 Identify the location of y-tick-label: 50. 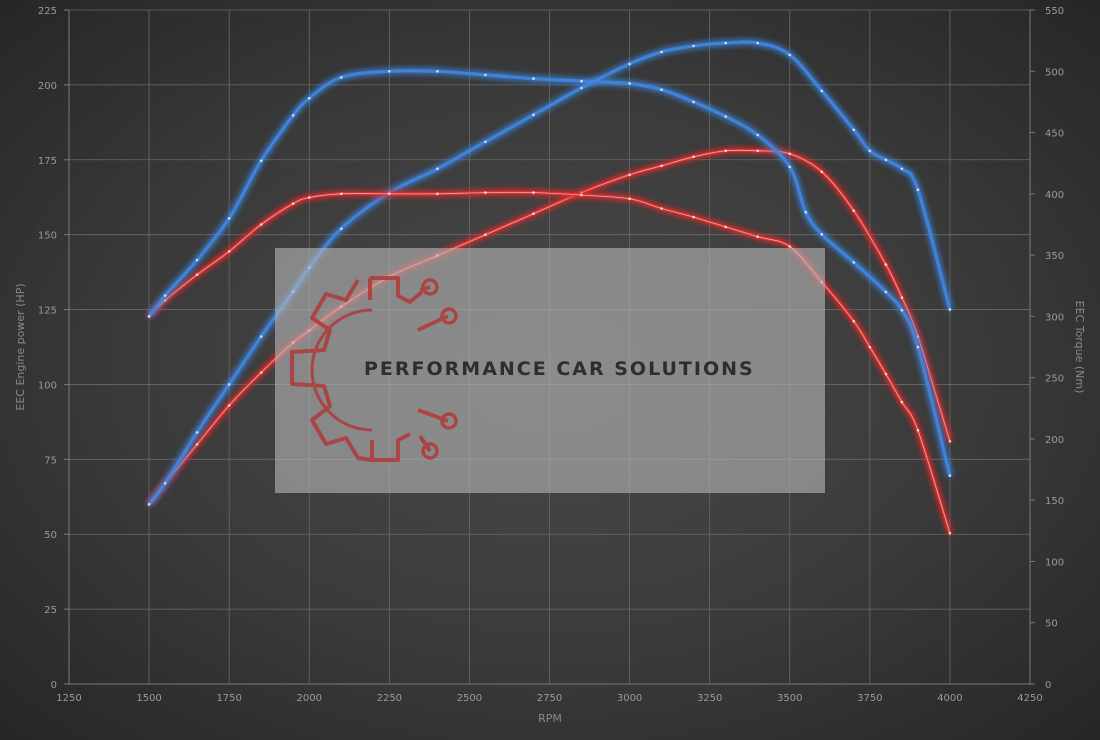
(50, 535).